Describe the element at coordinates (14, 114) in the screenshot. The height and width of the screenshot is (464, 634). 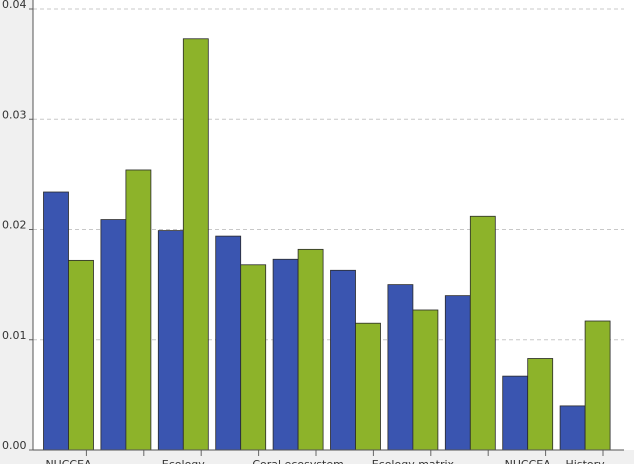
I see `y-tick-label: 0.03` at that location.